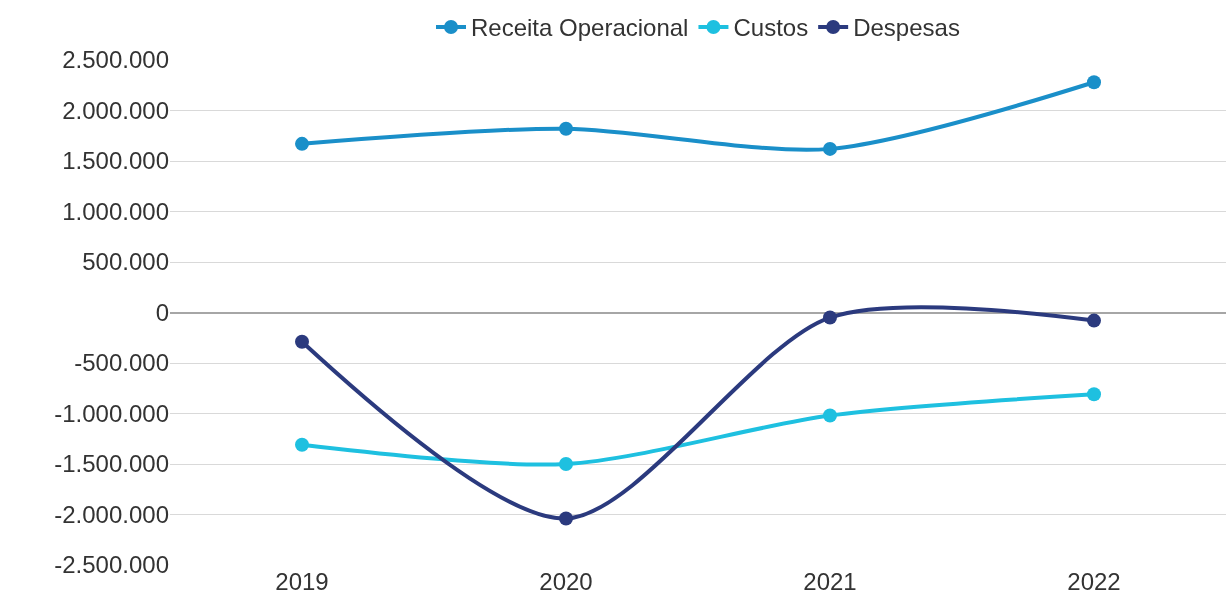 The width and height of the screenshot is (1231, 610). I want to click on y-tick-label: -1.000.000, so click(111, 413).